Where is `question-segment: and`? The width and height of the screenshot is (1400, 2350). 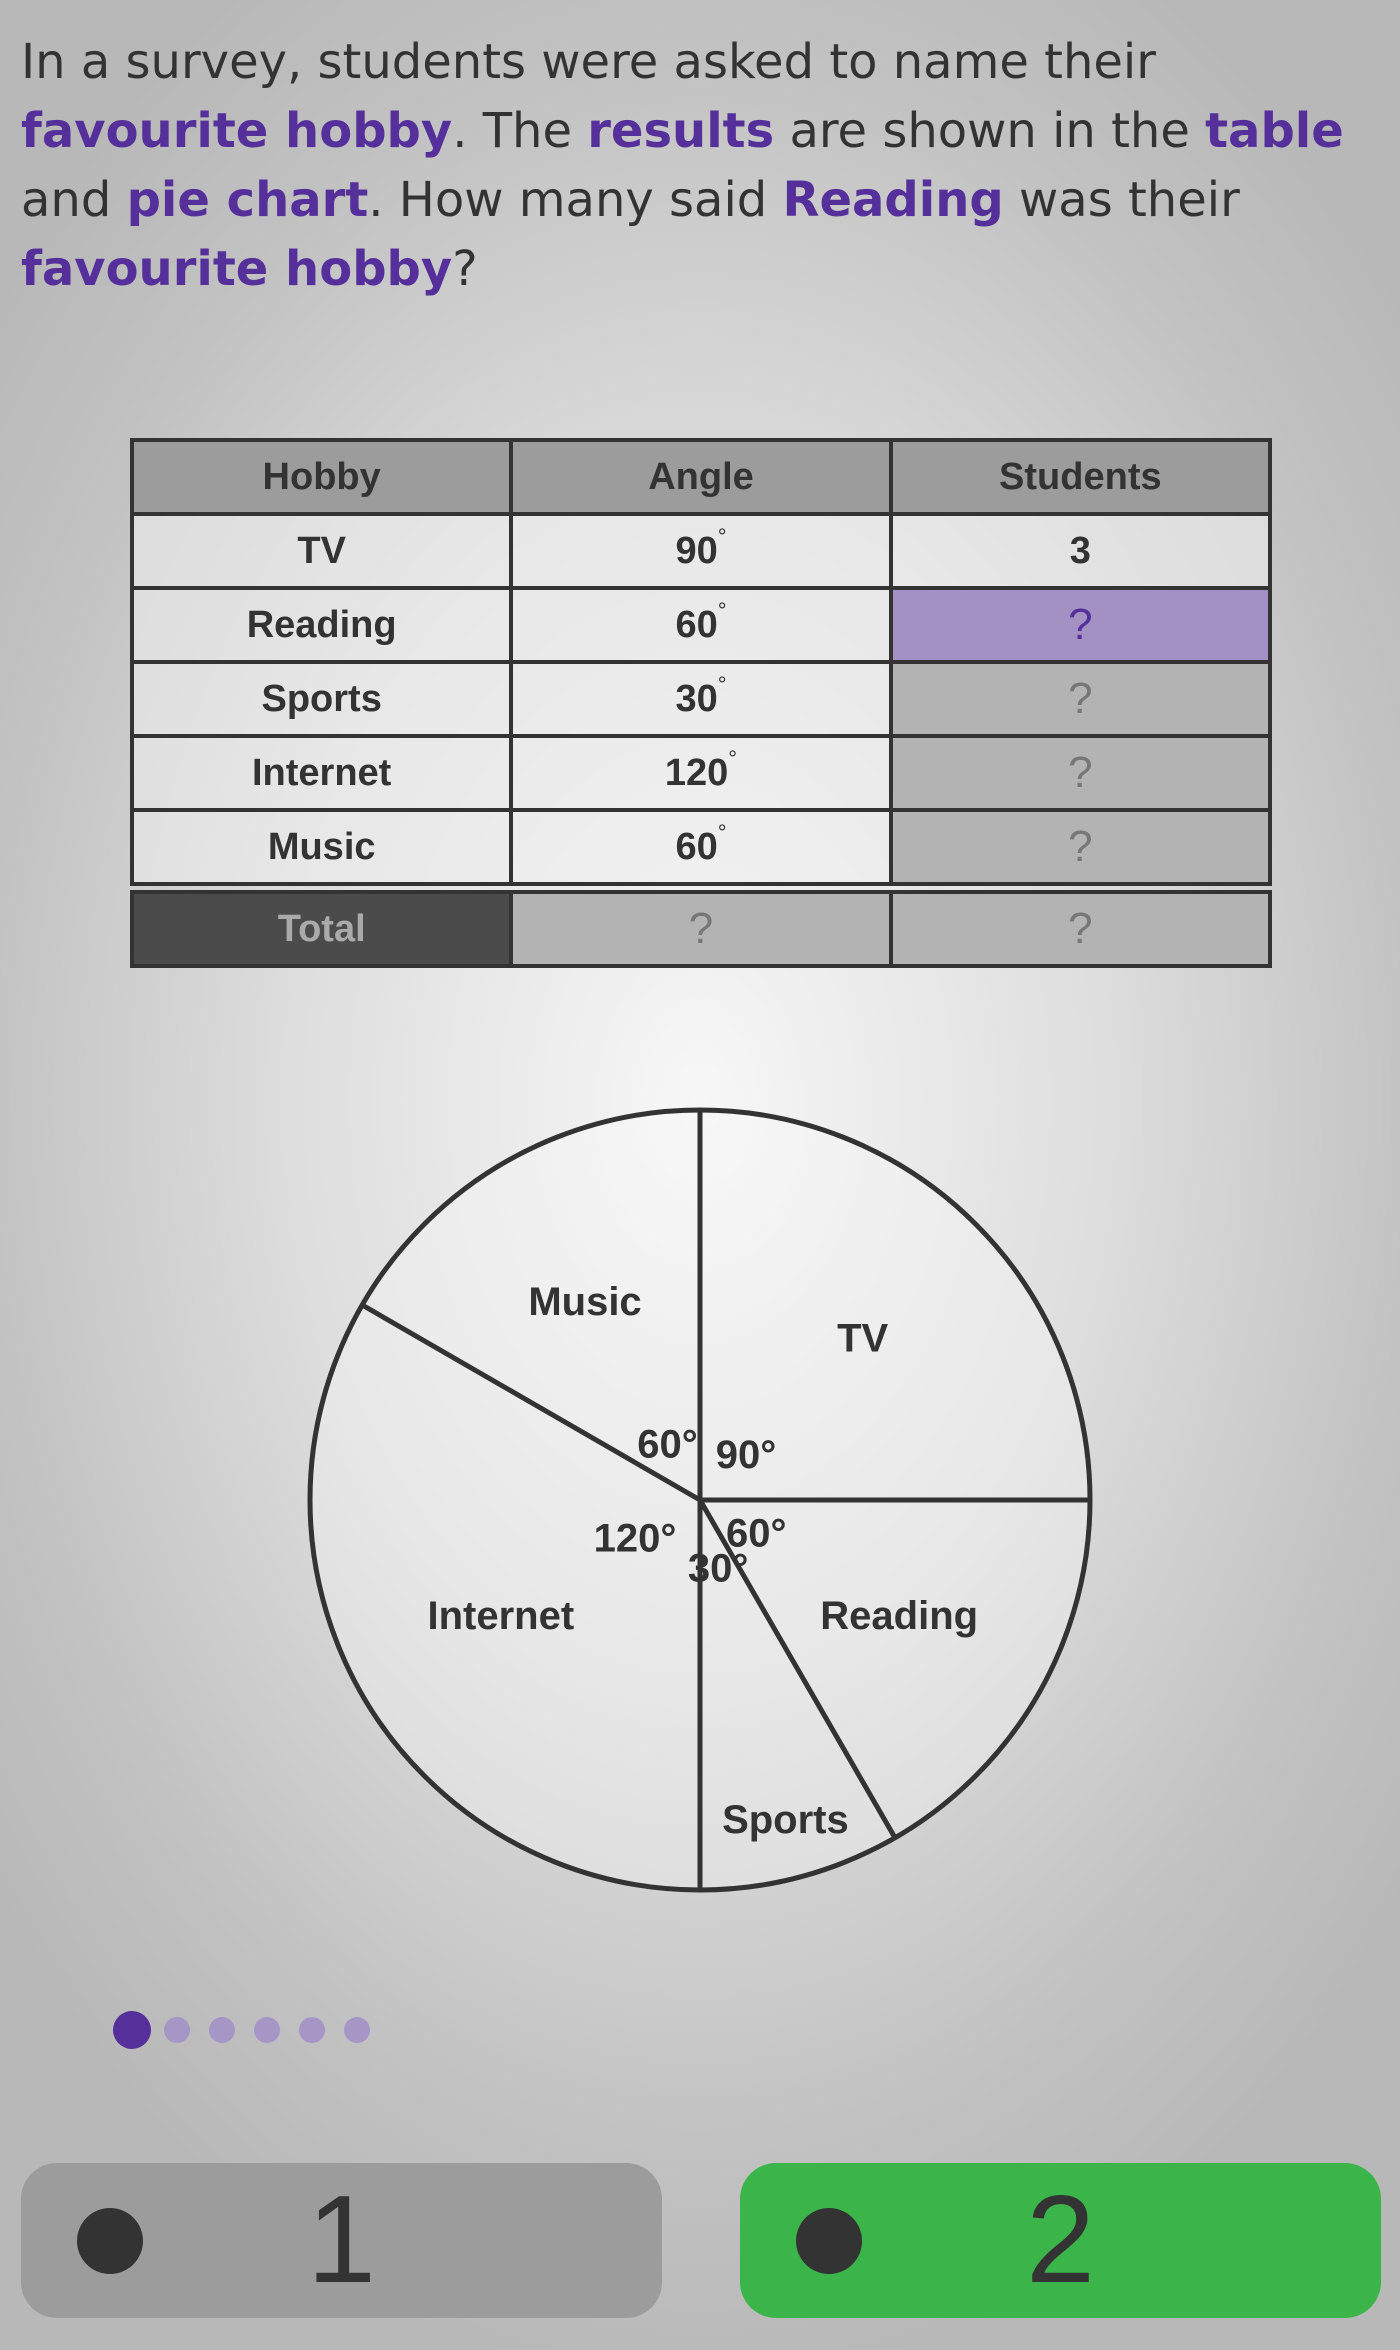
question-segment: and is located at coordinates (74, 200).